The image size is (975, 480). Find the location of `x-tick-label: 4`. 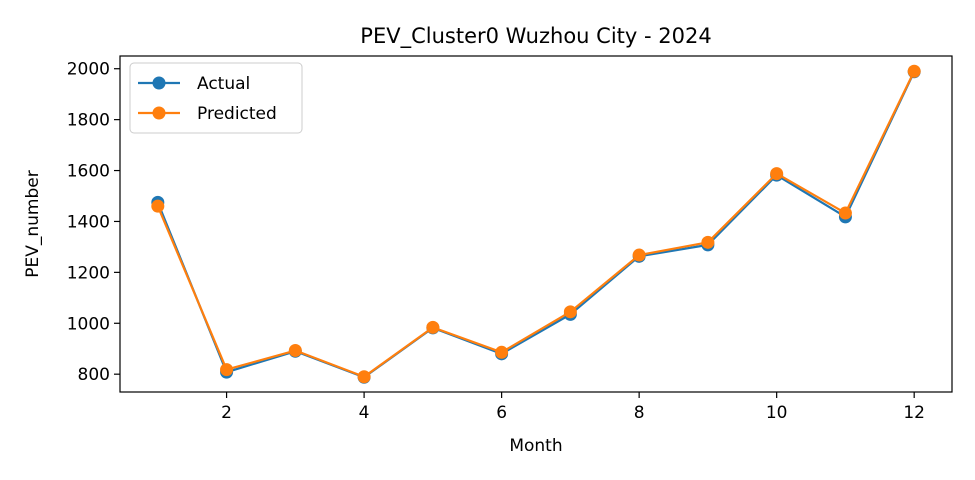

x-tick-label: 4 is located at coordinates (364, 413).